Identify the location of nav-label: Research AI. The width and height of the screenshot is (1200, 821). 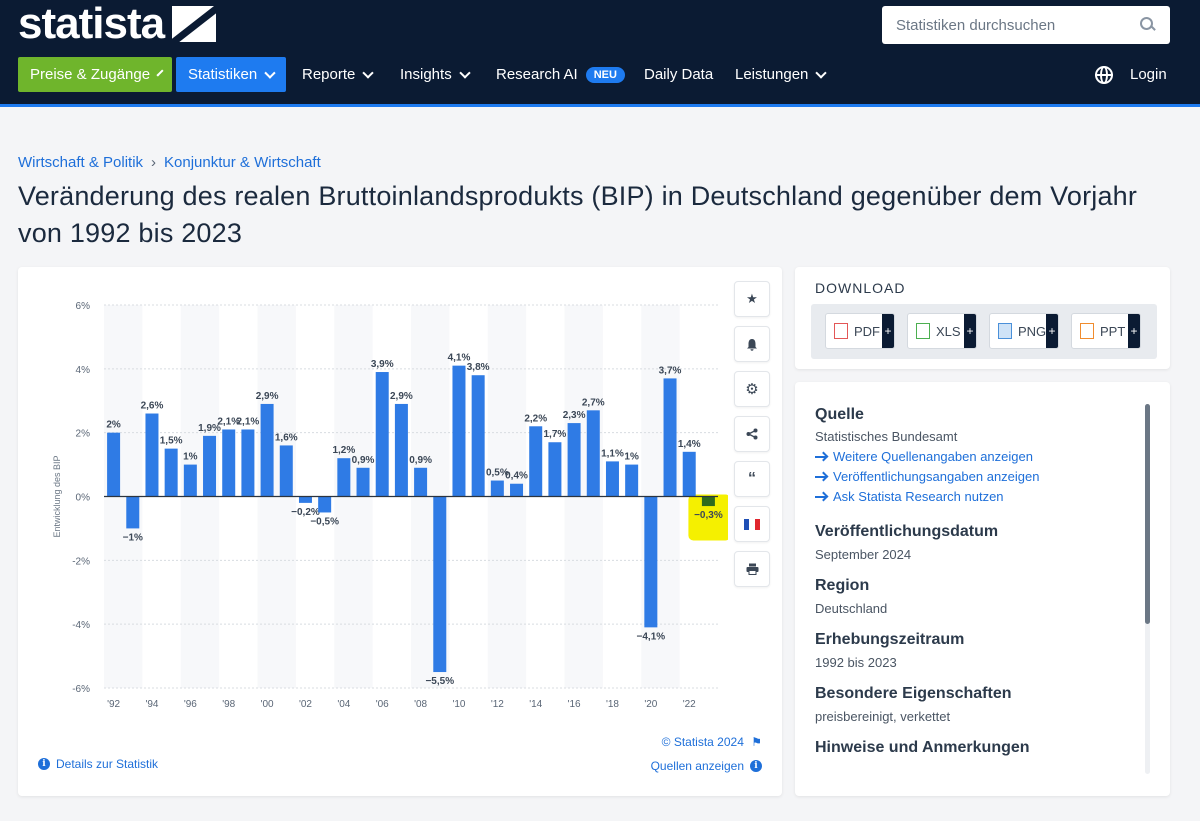
(537, 74).